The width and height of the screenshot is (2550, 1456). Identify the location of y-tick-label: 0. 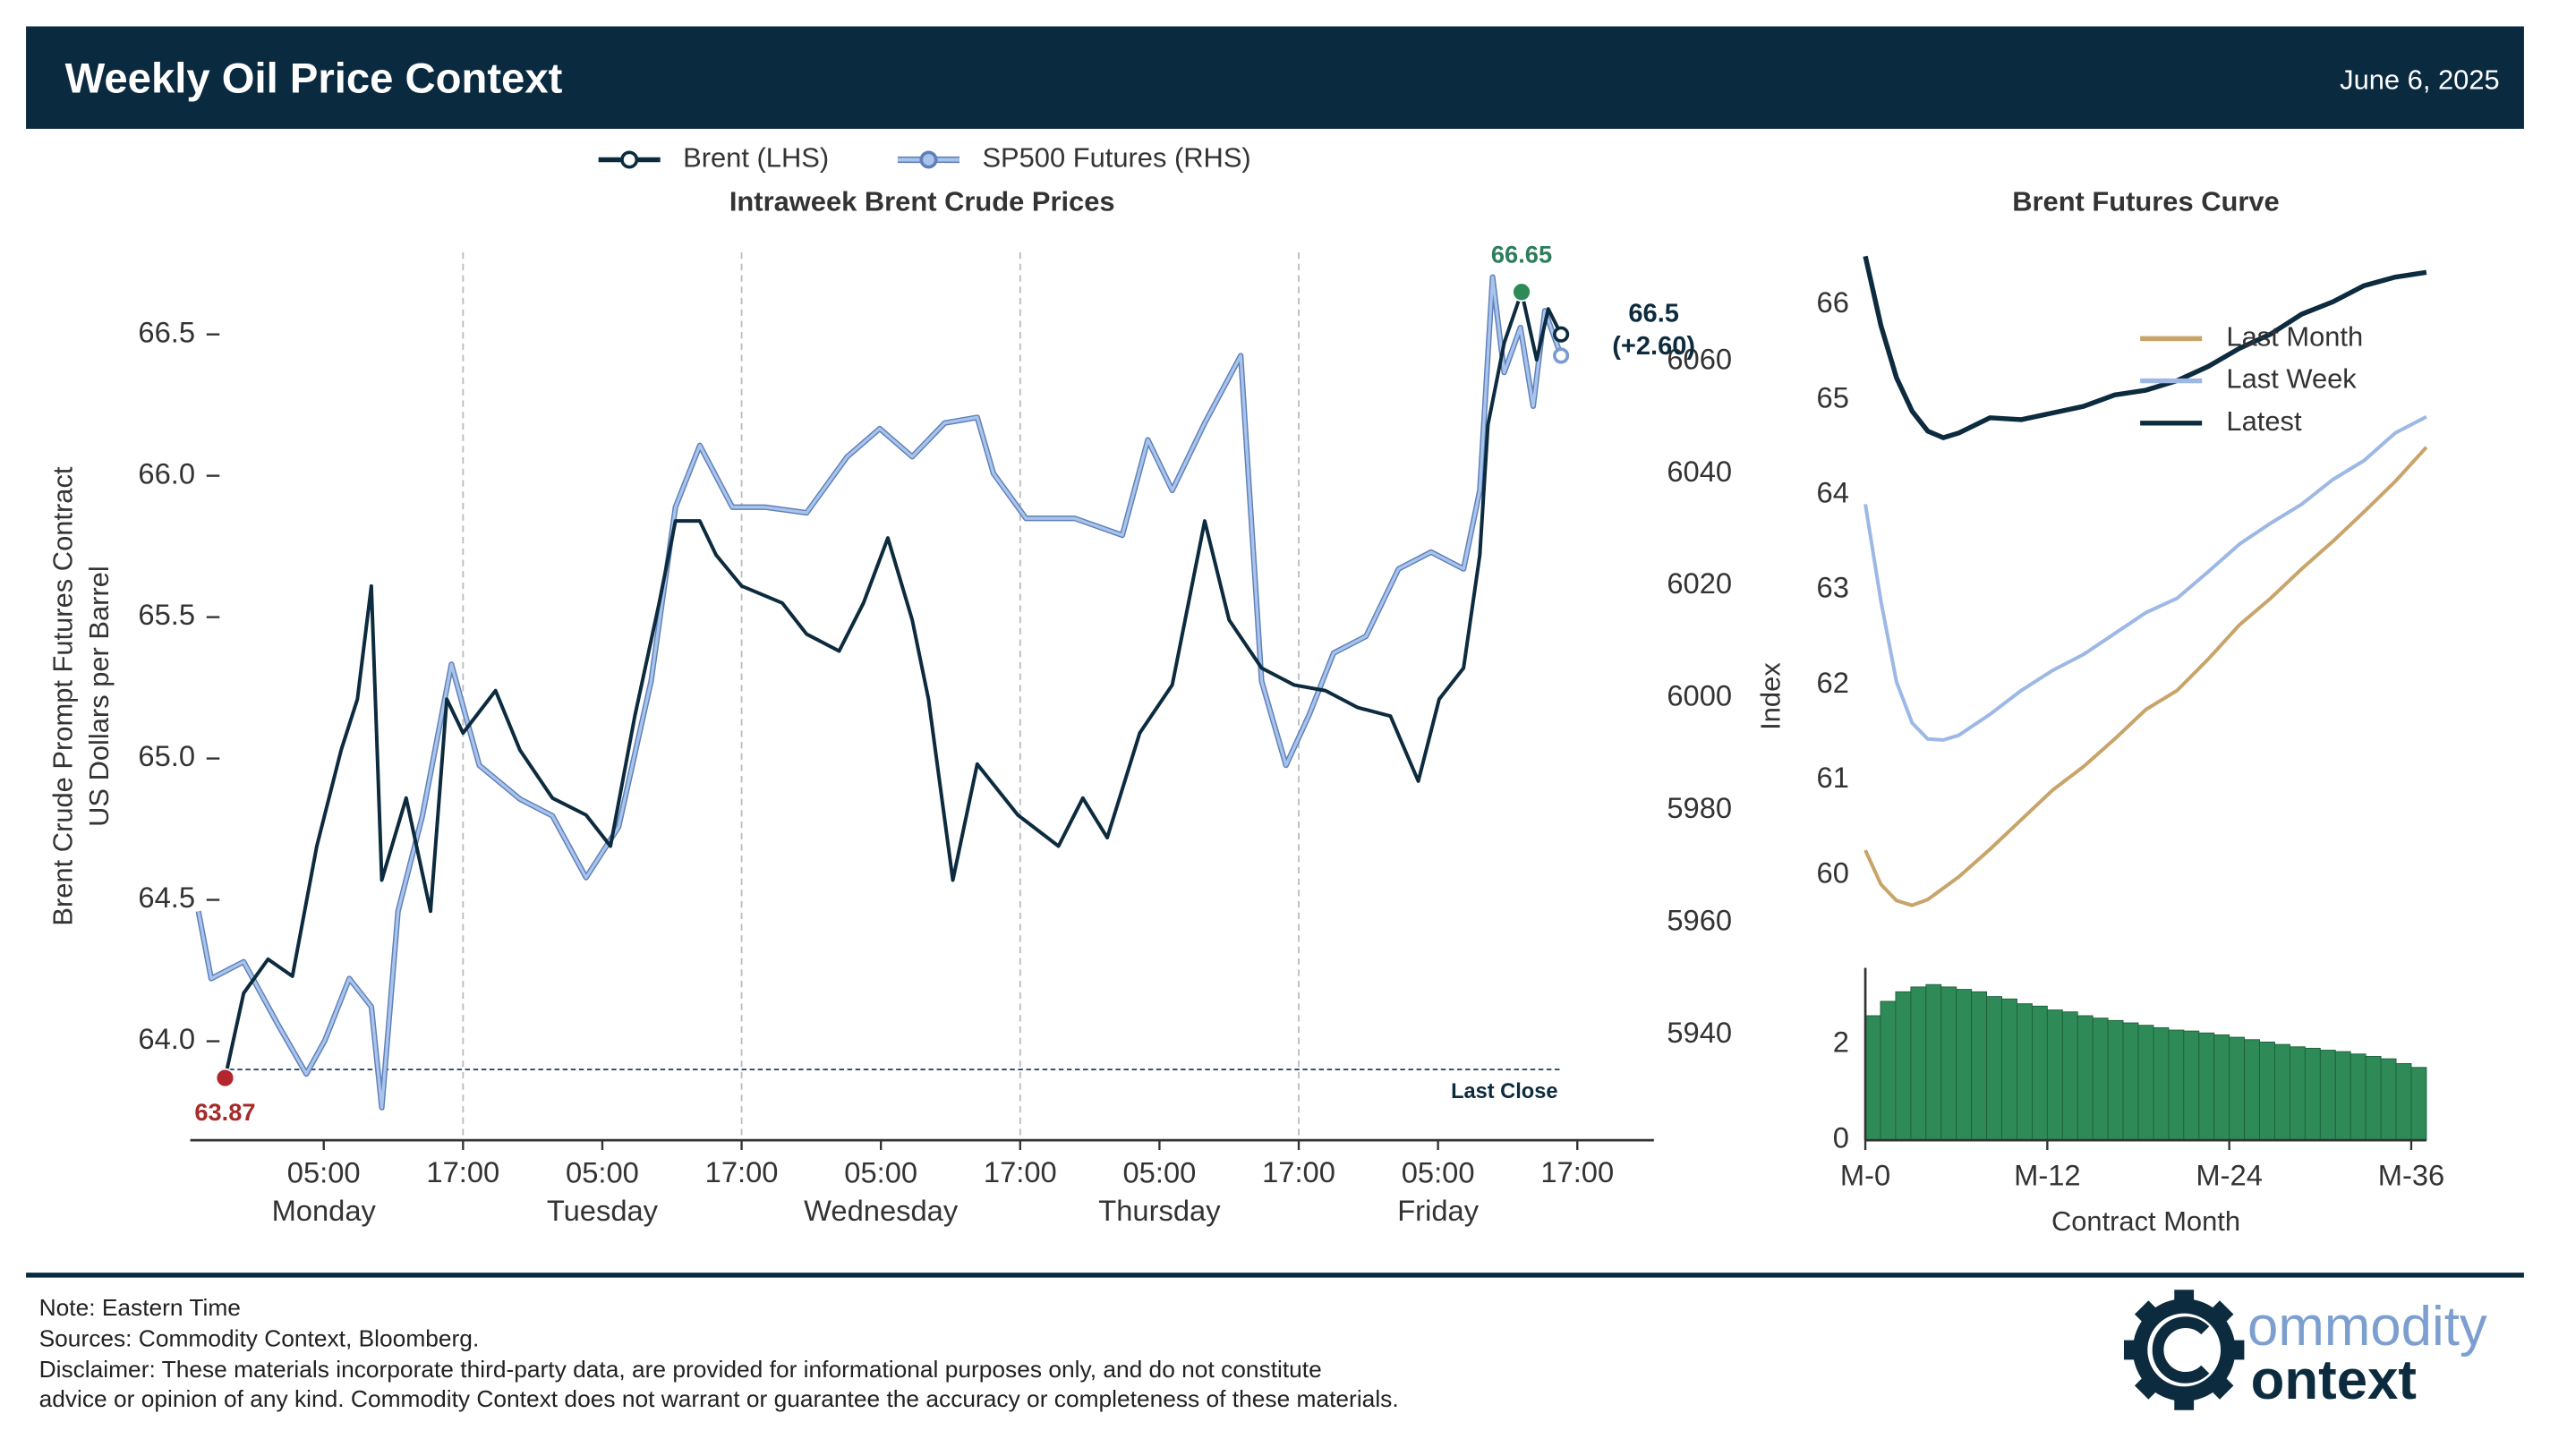
(1841, 1137).